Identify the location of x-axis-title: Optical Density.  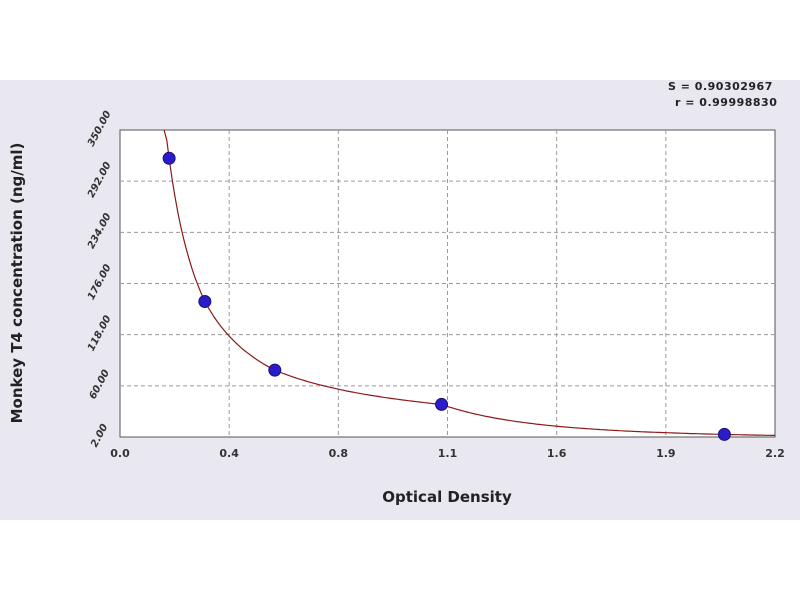
(447, 497).